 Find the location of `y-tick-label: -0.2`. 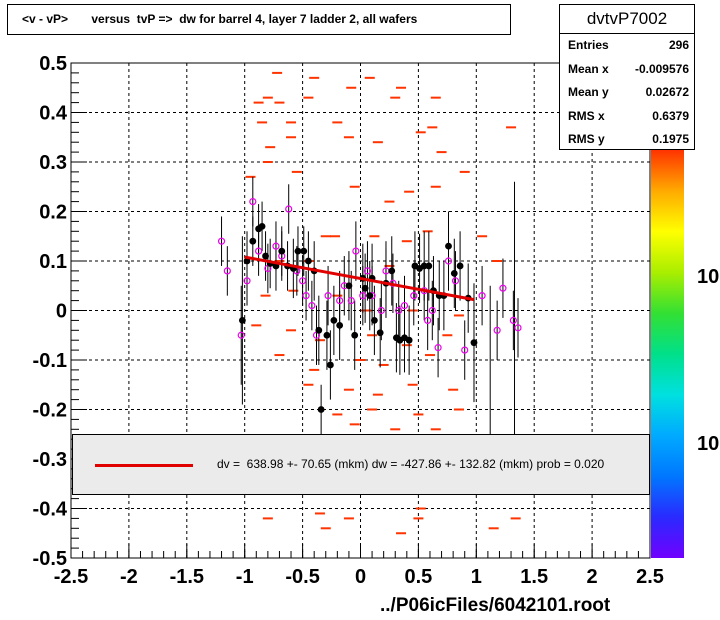

y-tick-label: -0.2 is located at coordinates (50, 411).